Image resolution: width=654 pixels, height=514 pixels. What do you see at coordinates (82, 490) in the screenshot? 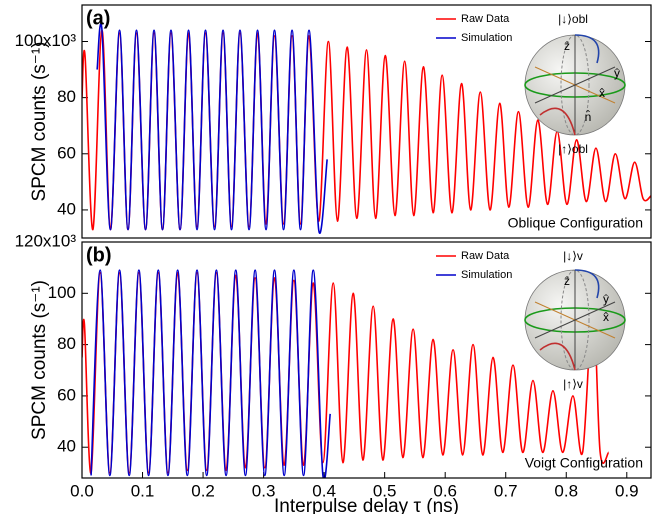
I see `x-tick-label: 0.0` at bounding box center [82, 490].